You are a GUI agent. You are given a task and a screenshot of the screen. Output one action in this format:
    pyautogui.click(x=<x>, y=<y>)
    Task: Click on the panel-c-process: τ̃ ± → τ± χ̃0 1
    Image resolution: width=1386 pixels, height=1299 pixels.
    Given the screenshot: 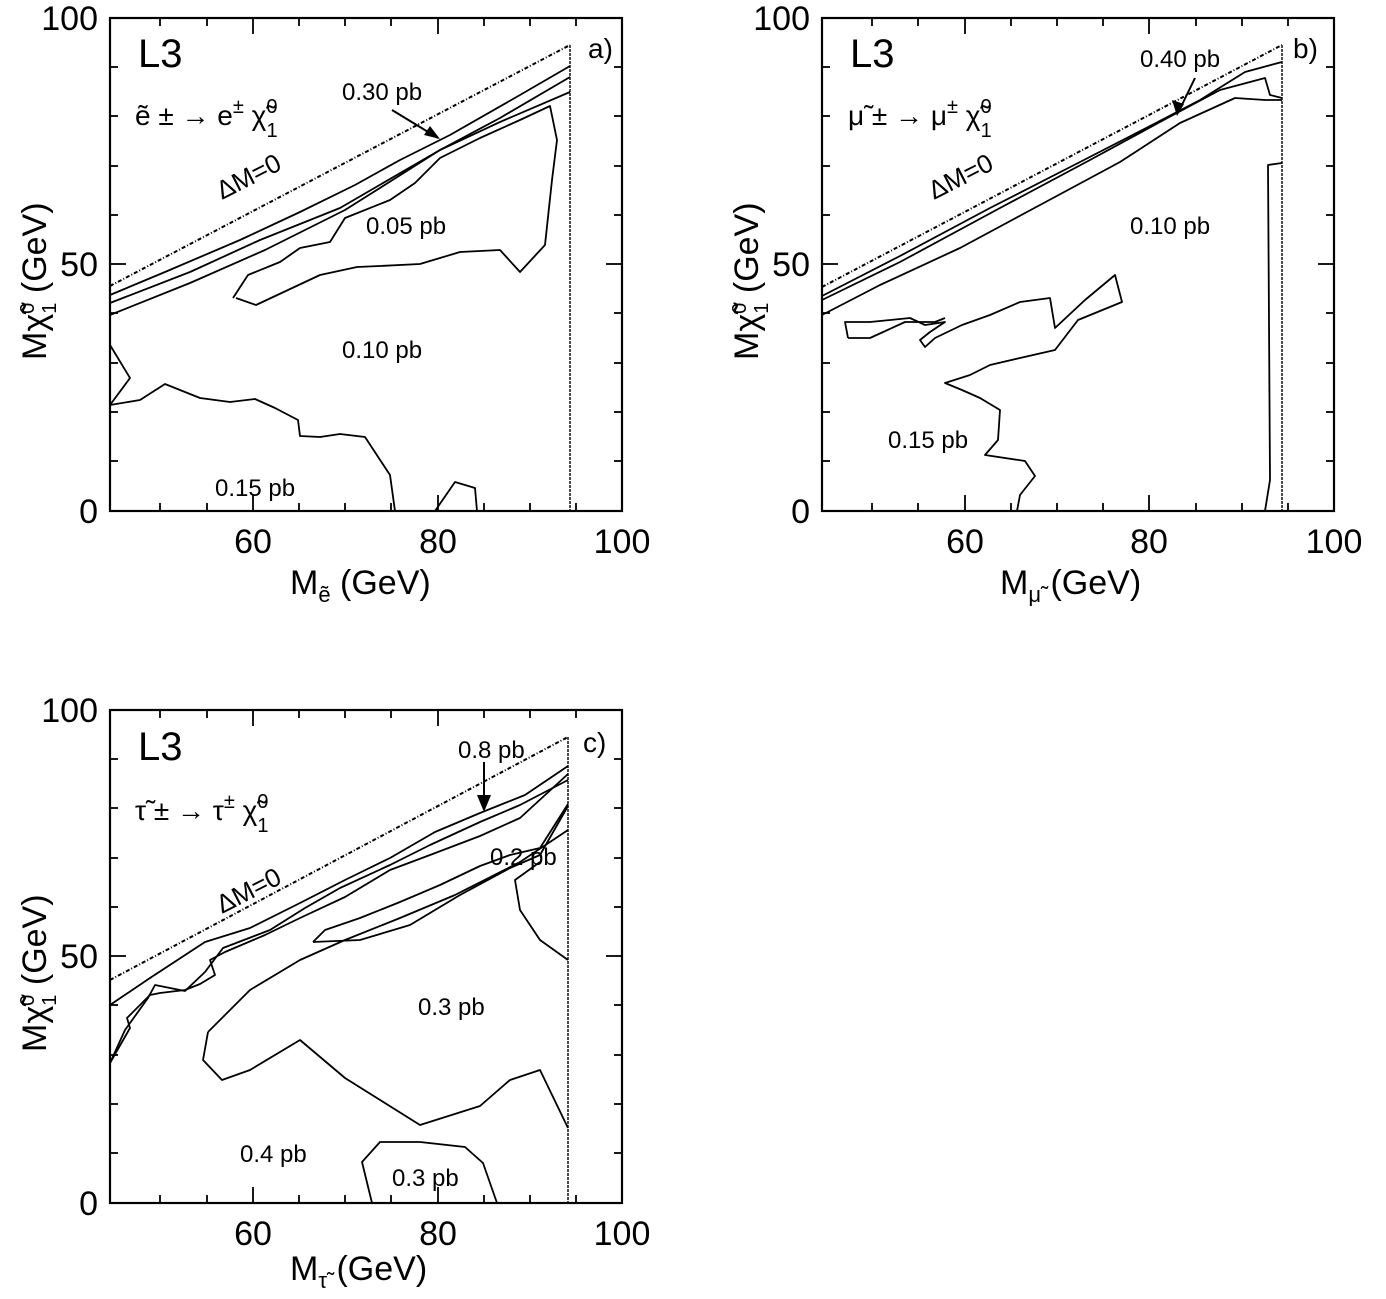 What is the action you would take?
    pyautogui.click(x=202, y=814)
    